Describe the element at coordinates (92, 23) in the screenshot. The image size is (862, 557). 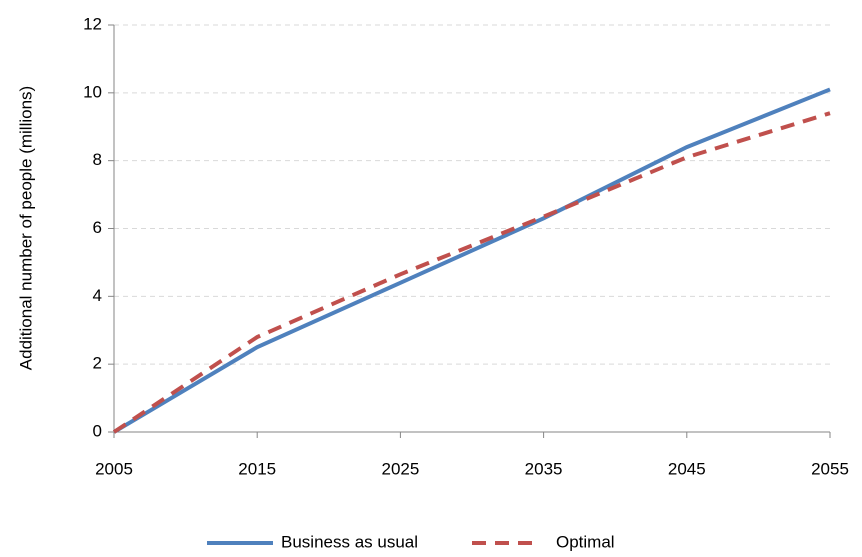
I see `y-tick-label: 12` at that location.